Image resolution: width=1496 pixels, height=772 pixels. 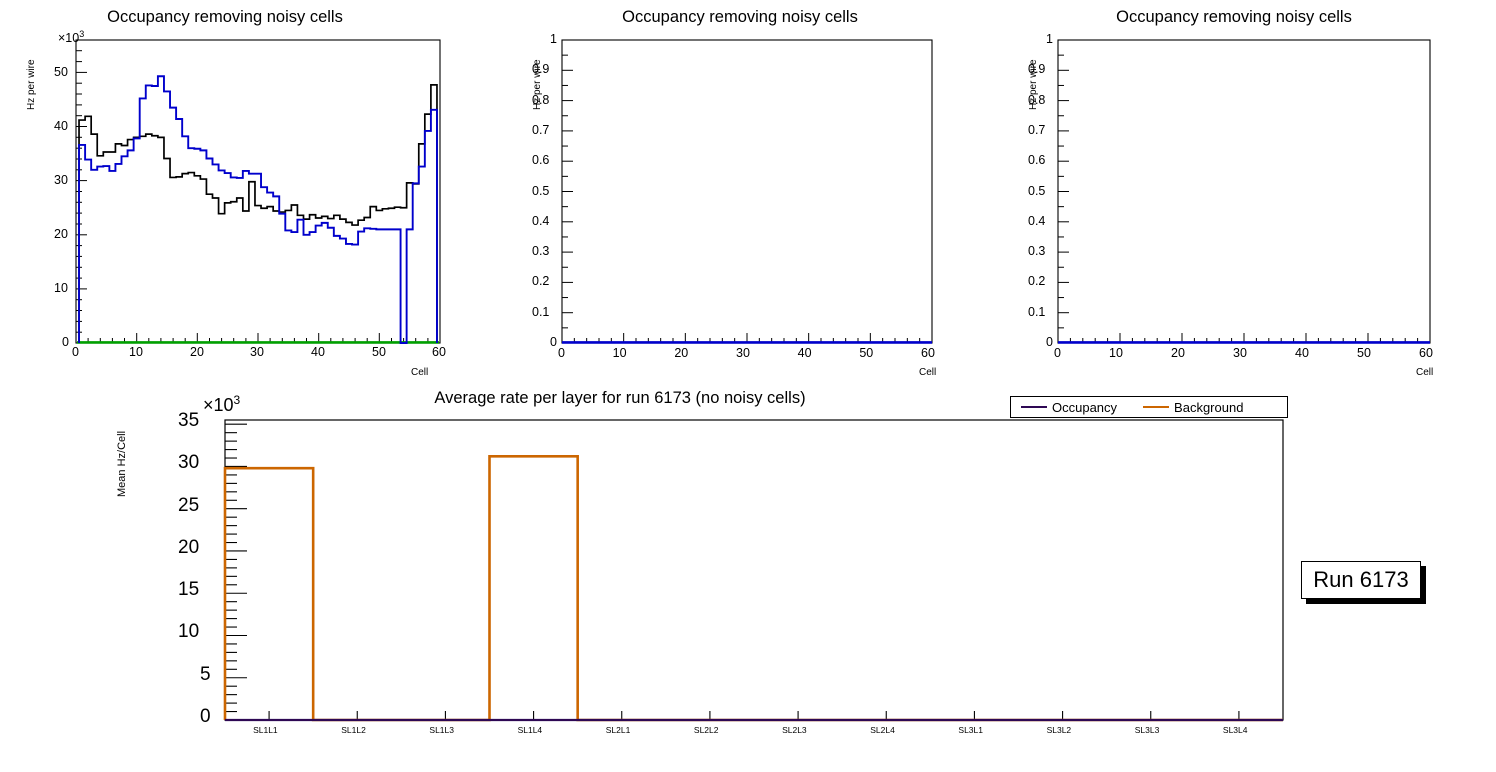 What do you see at coordinates (353, 730) in the screenshot?
I see `bin-label-SL1L2: SL1L2` at bounding box center [353, 730].